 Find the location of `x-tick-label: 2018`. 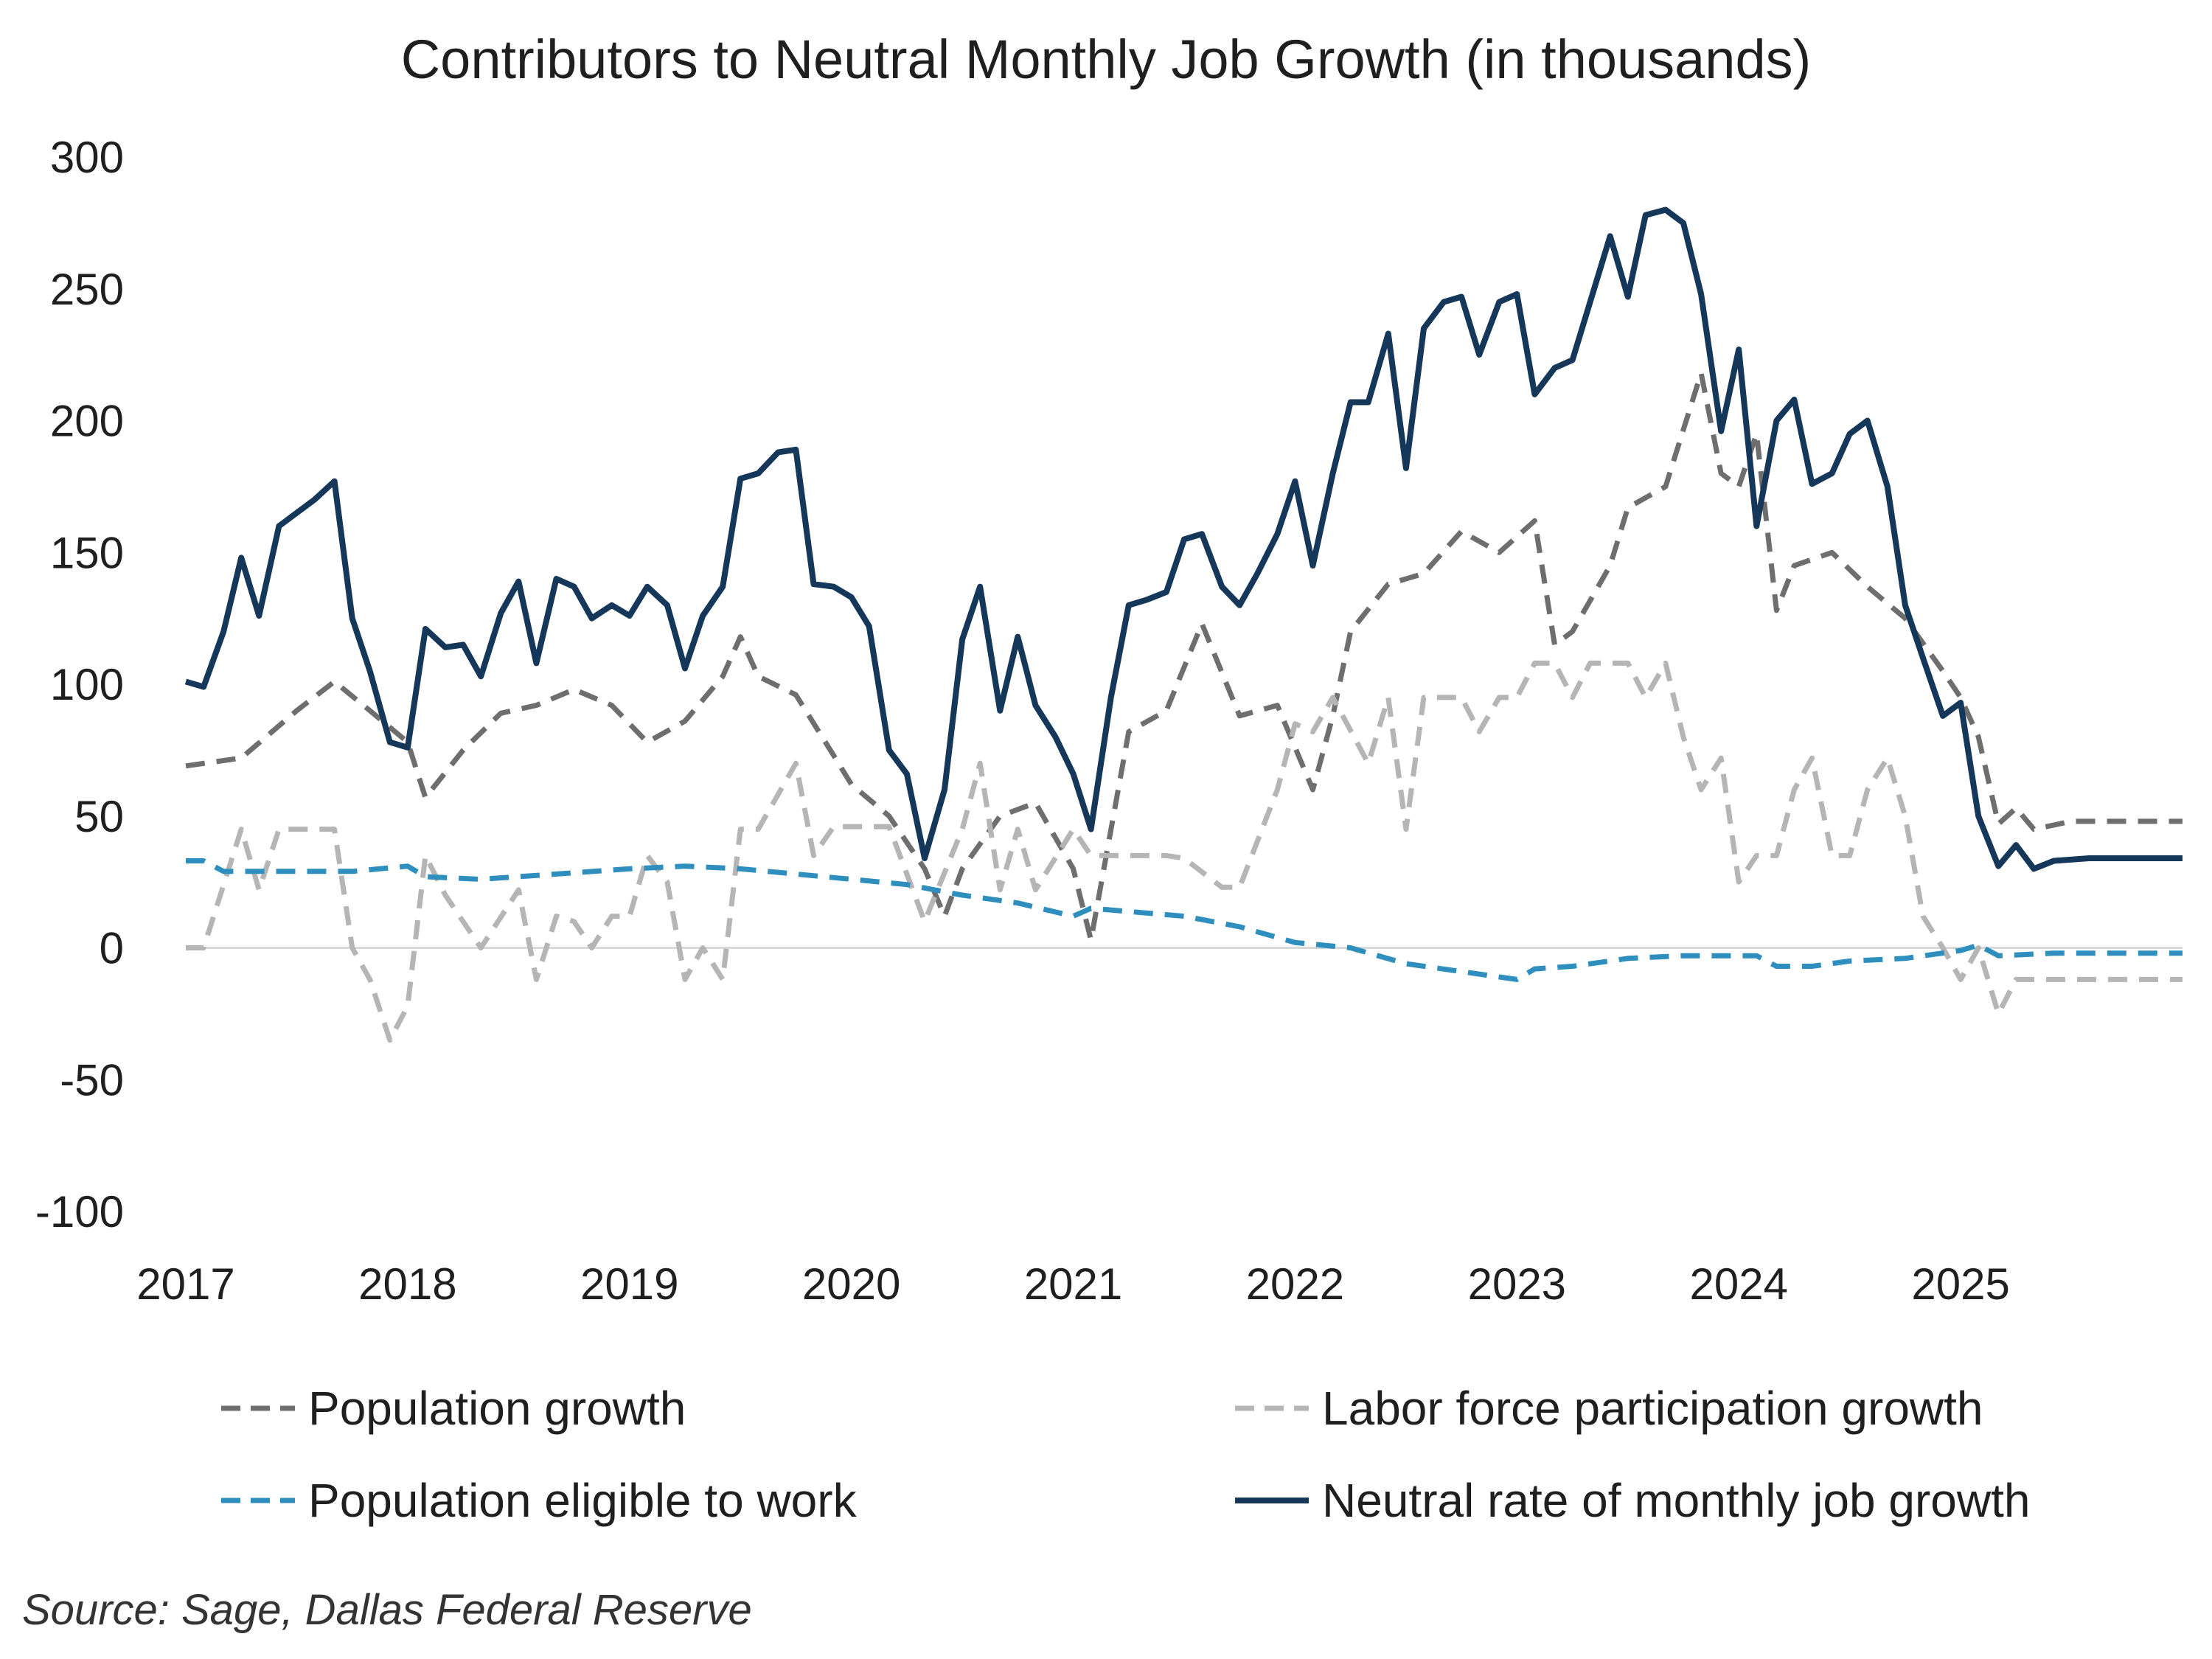

x-tick-label: 2018 is located at coordinates (407, 1284).